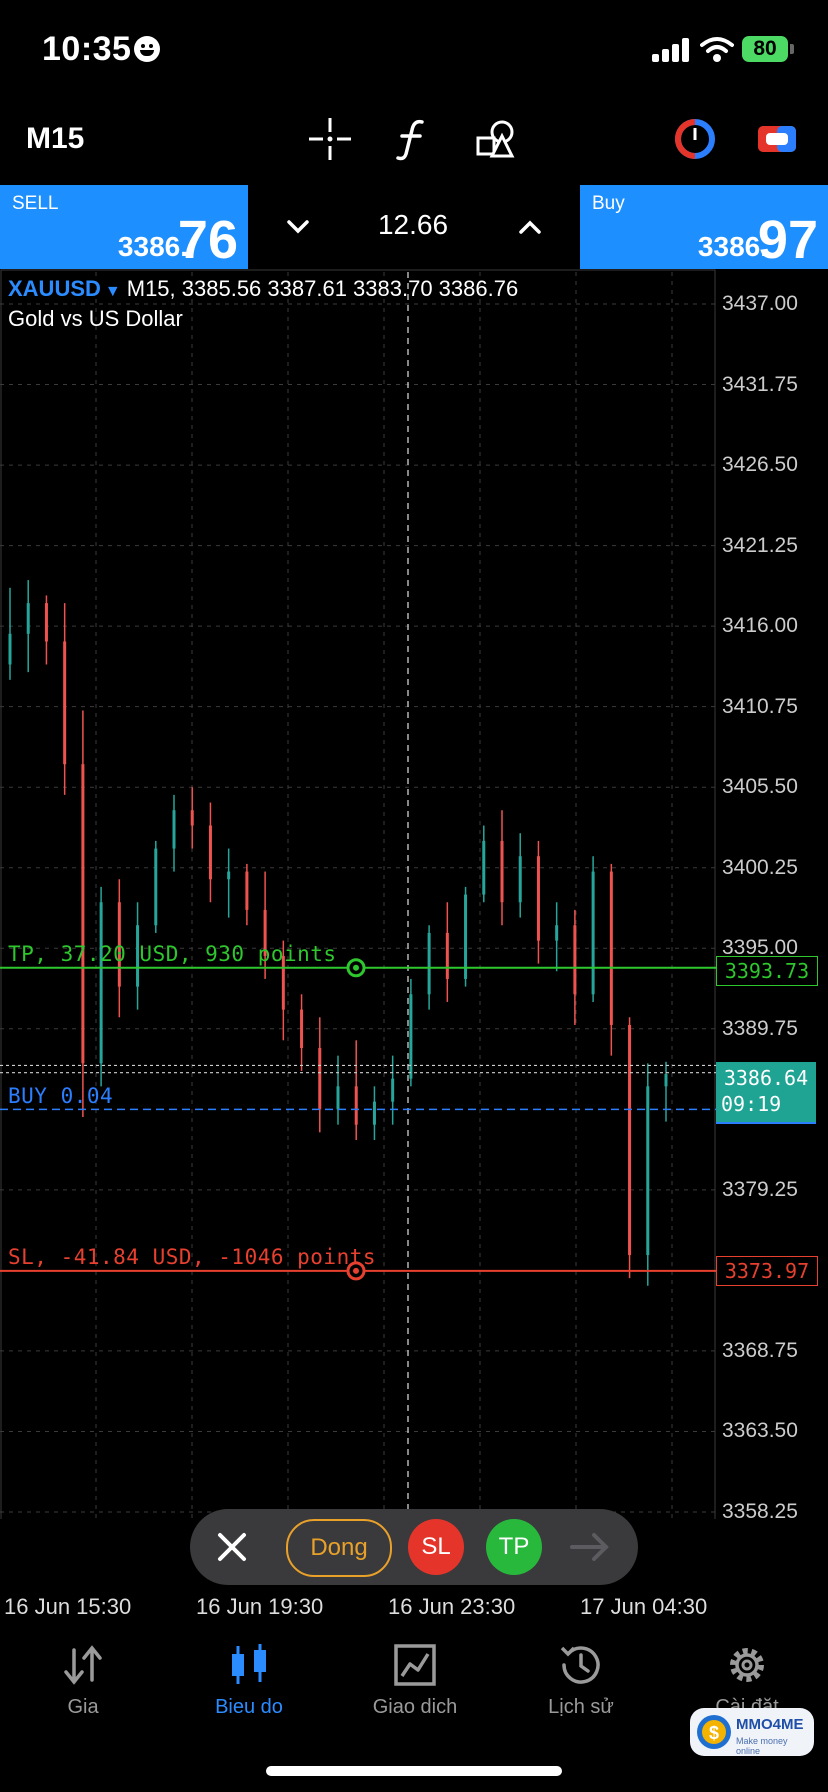 The height and width of the screenshot is (1792, 828). Describe the element at coordinates (83, 1675) in the screenshot. I see `nav-quotes: Gia` at that location.